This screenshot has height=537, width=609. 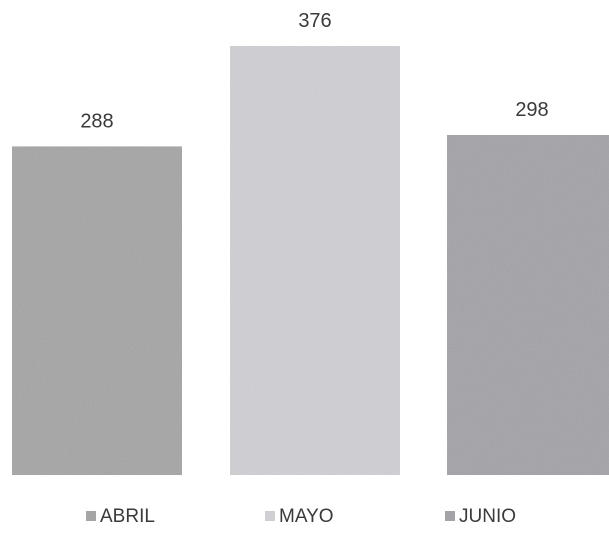 What do you see at coordinates (127, 516) in the screenshot?
I see `legend-label-abril: ABRIL` at bounding box center [127, 516].